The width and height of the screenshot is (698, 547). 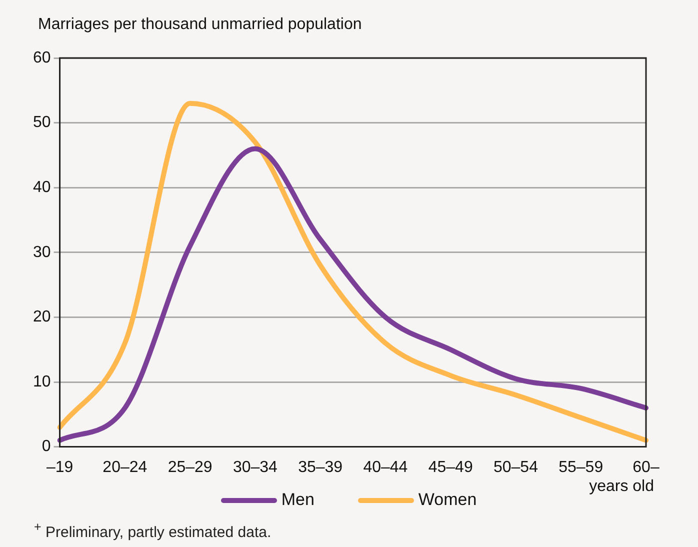 What do you see at coordinates (447, 500) in the screenshot?
I see `legend-label: Women` at bounding box center [447, 500].